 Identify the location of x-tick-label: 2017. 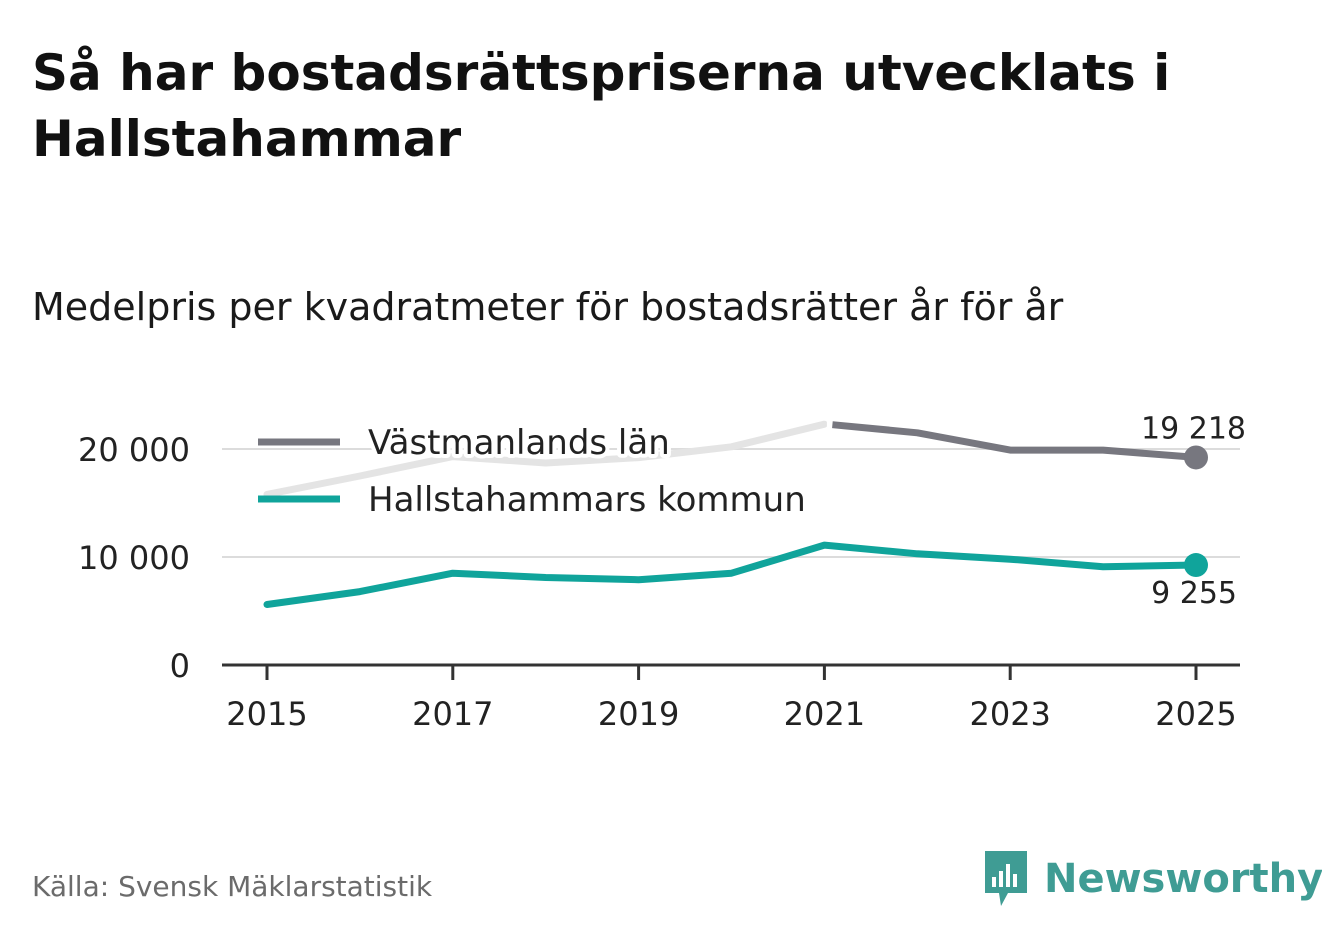
(452, 714).